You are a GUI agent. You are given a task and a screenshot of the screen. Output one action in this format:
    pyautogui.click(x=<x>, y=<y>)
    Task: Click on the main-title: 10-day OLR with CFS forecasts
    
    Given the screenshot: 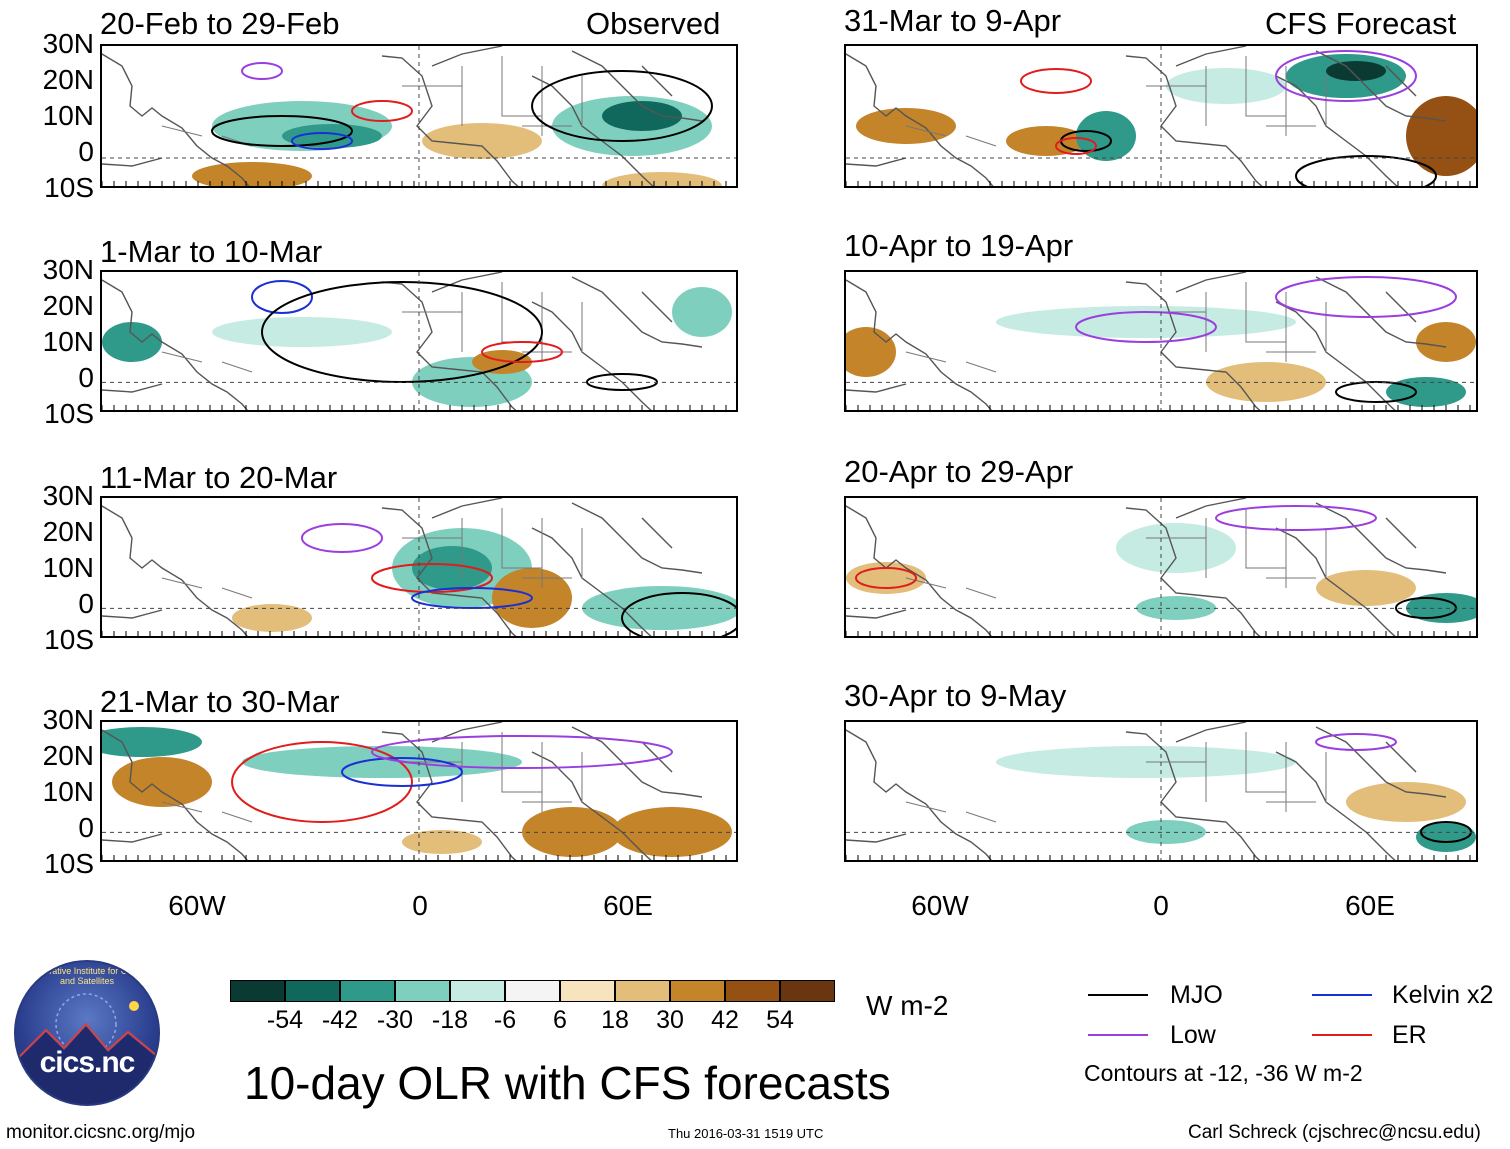 What is the action you would take?
    pyautogui.click(x=567, y=1083)
    